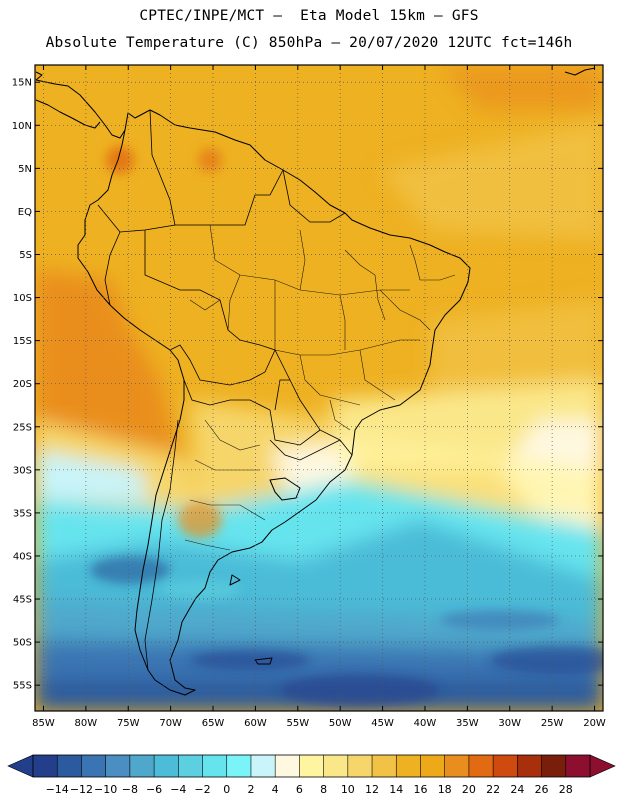 This screenshot has width=618, height=800. Describe the element at coordinates (213, 723) in the screenshot. I see `lon-label: 65W` at that location.